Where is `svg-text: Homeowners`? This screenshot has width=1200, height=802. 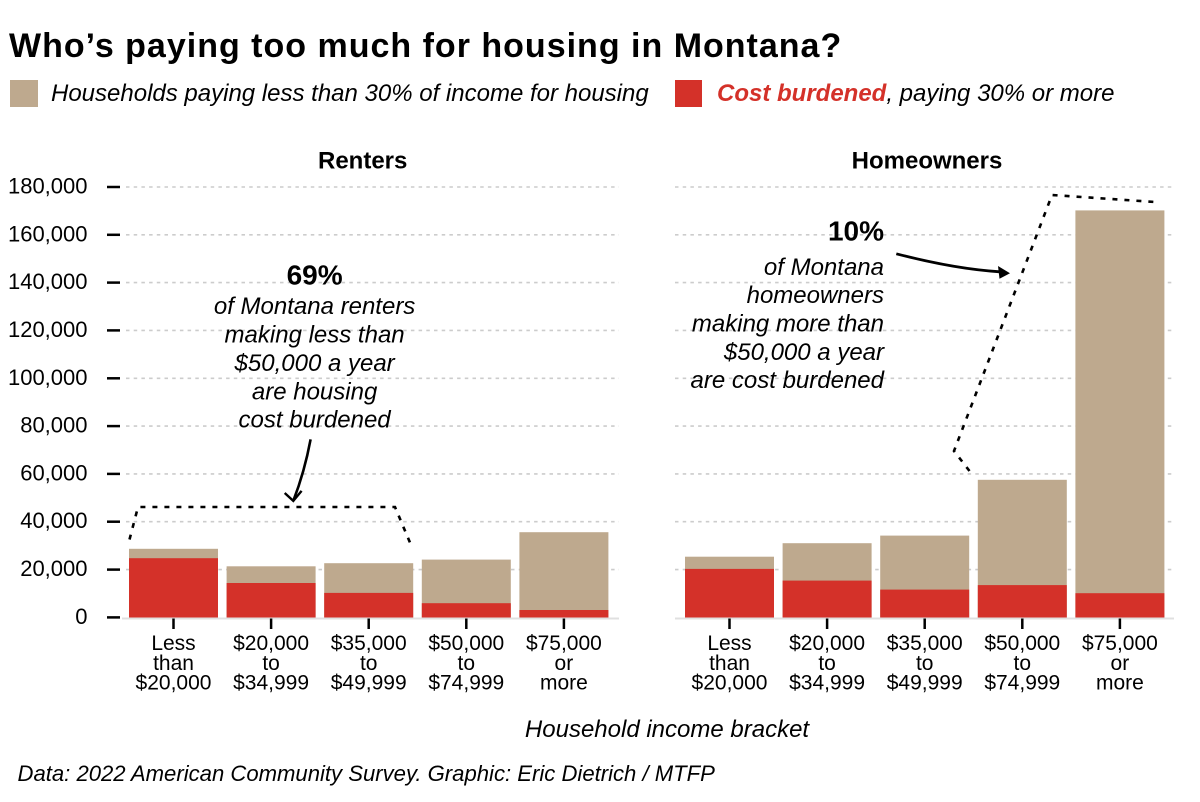
svg-text: Homeowners is located at coordinates (927, 161).